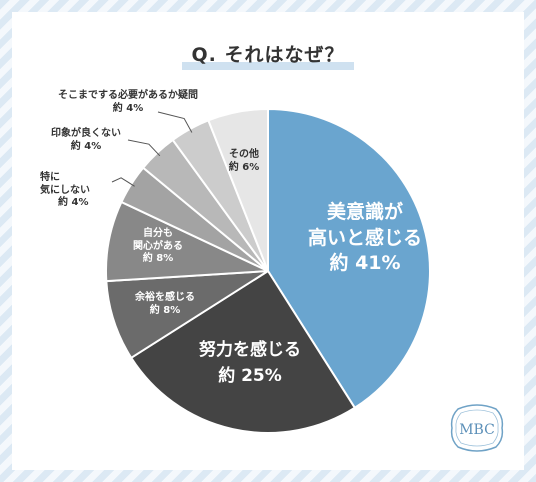  I want to click on slice-label-6-line1: その他, so click(244, 154).